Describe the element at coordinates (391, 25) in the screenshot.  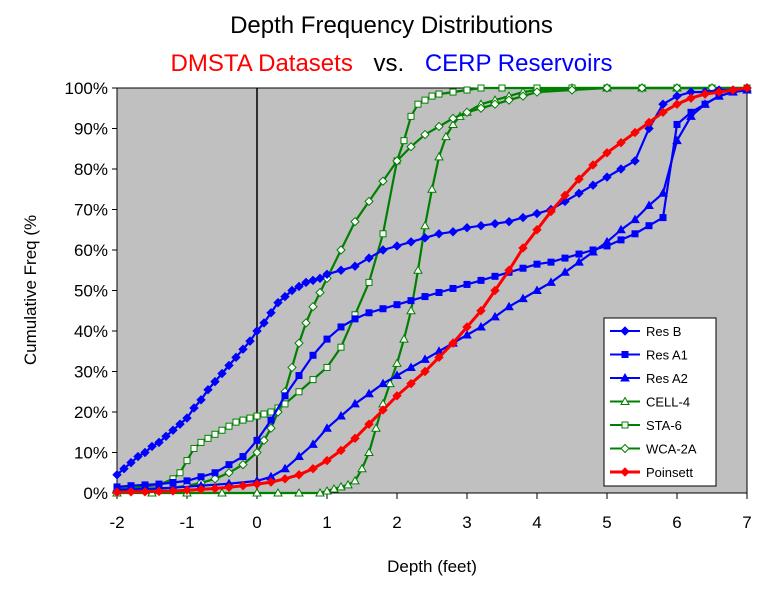
I see `chart-title: Depth Frequency Distributions` at that location.